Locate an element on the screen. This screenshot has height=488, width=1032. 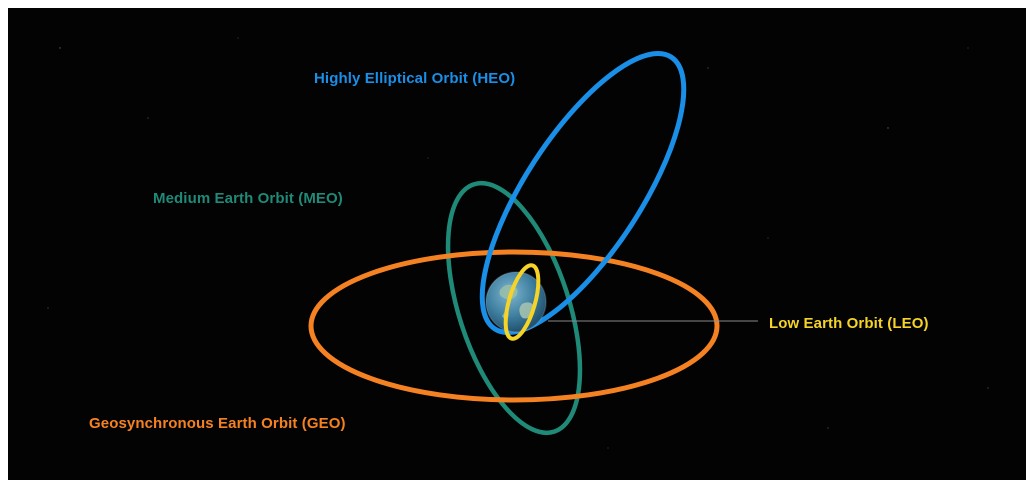
heo-orbit is located at coordinates (583, 193).